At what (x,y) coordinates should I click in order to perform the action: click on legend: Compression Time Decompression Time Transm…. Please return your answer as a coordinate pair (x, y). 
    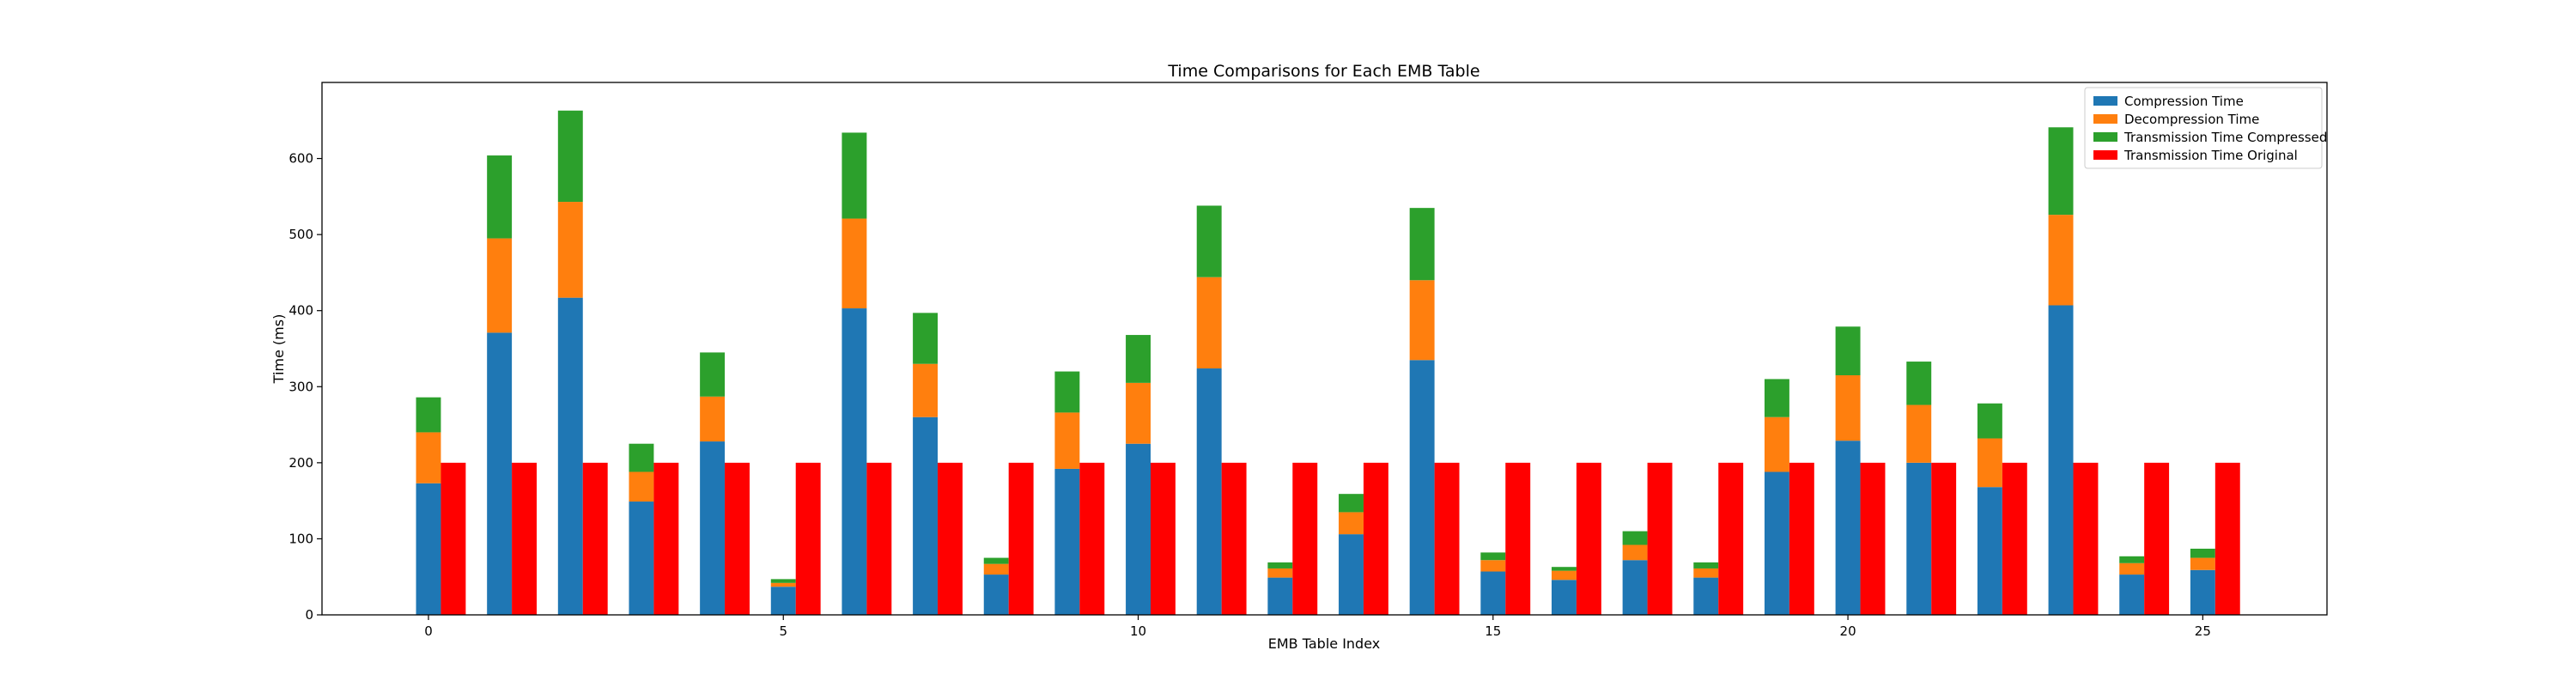
    Looking at the image, I should click on (2206, 128).